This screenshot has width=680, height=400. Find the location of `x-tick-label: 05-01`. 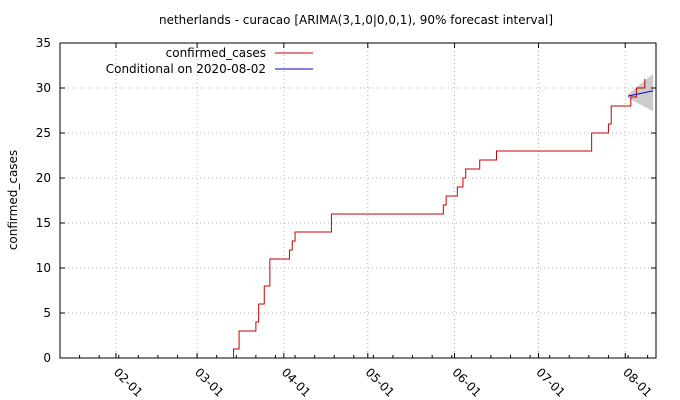

x-tick-label: 05-01 is located at coordinates (380, 382).